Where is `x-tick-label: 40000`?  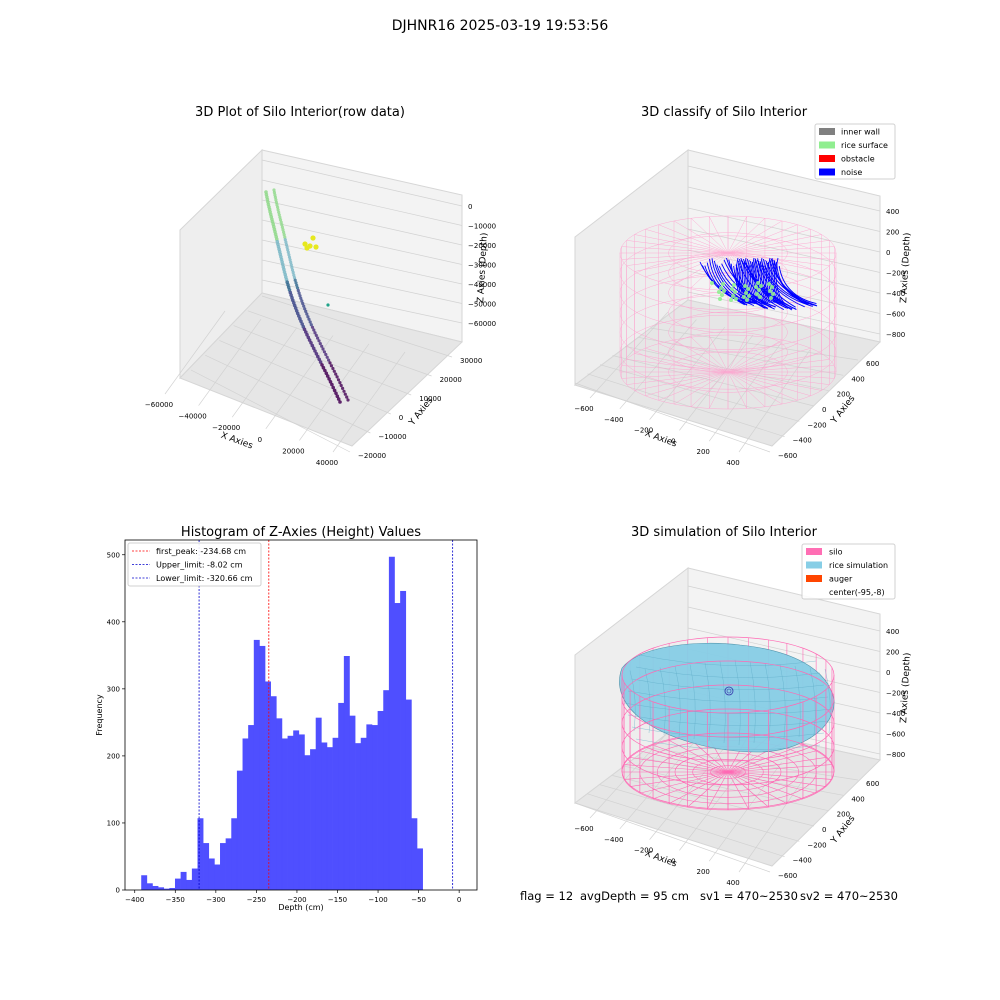
x-tick-label: 40000 is located at coordinates (327, 463).